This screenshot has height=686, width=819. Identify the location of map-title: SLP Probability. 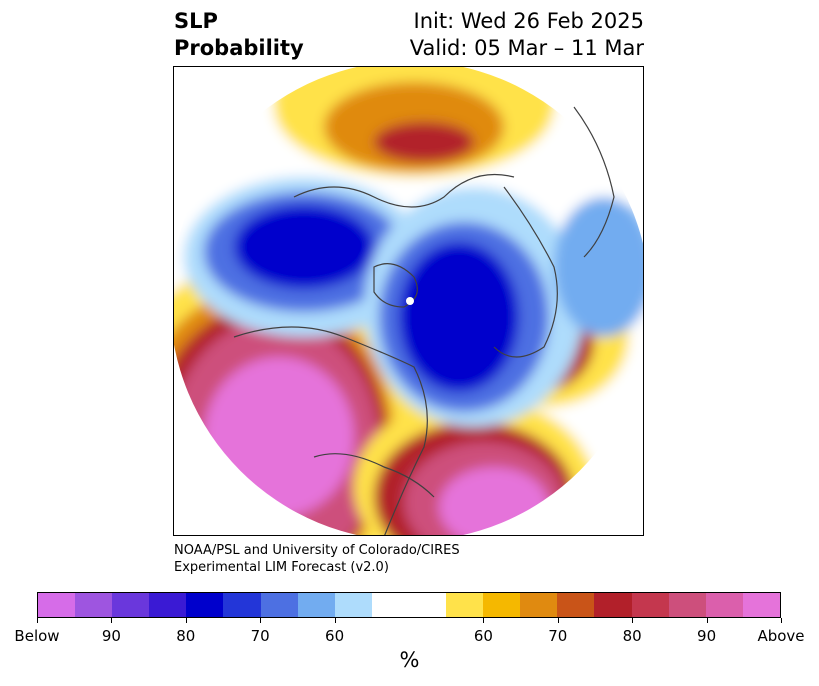
(239, 35).